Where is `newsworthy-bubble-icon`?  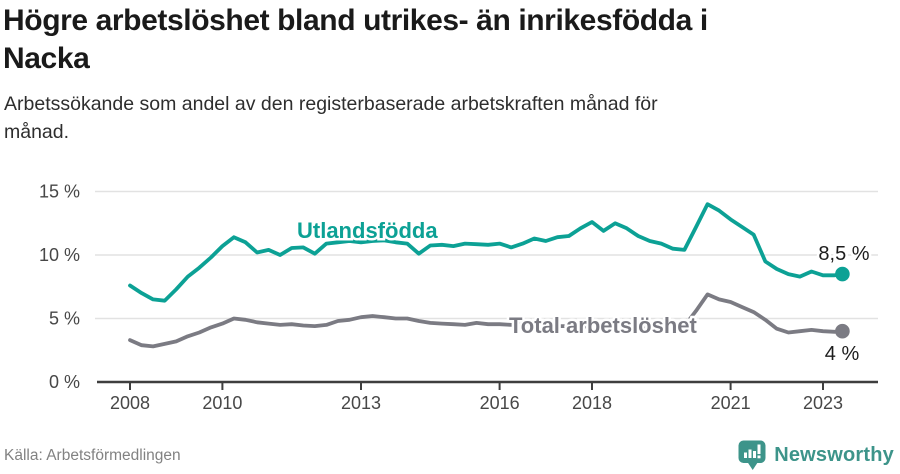 newsworthy-bubble-icon is located at coordinates (752, 455).